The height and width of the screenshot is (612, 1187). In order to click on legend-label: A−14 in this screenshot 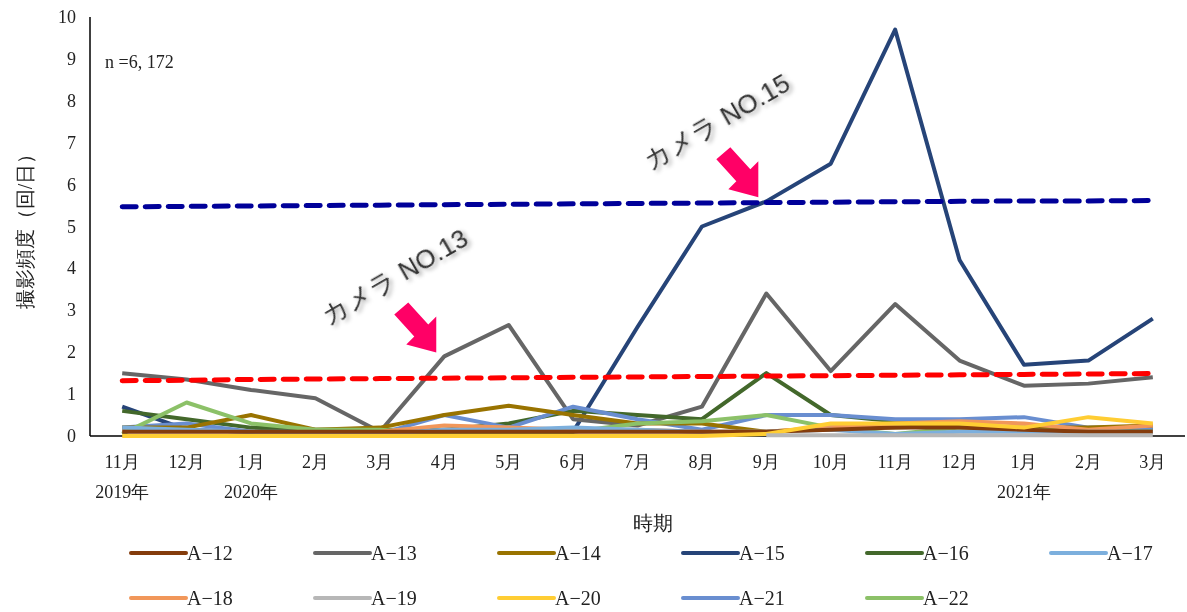, I will do `click(578, 553)`.